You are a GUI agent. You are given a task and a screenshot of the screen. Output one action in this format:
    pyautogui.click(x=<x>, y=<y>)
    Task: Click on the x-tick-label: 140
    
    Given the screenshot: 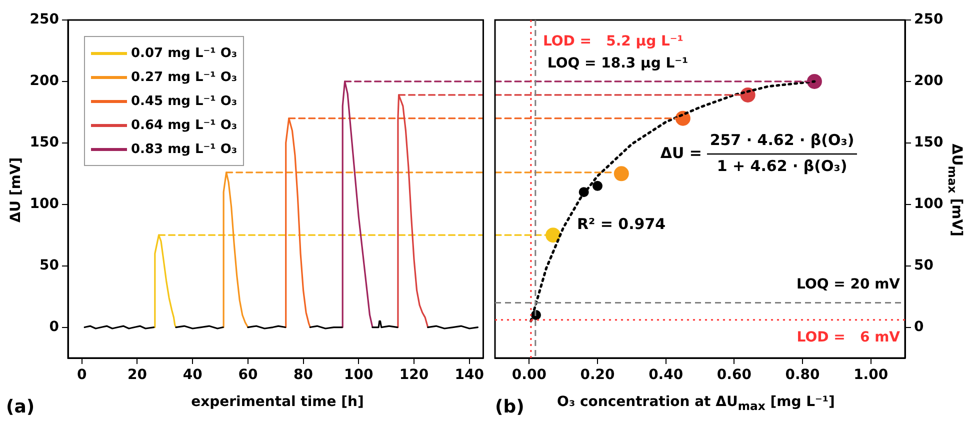 What is the action you would take?
    pyautogui.click(x=469, y=375)
    